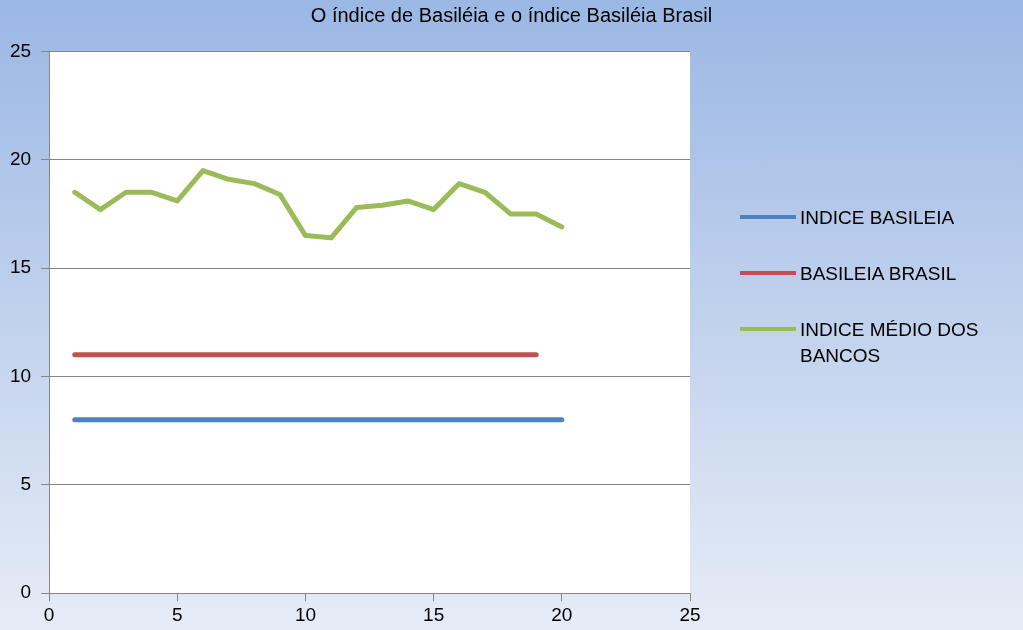  Describe the element at coordinates (690, 614) in the screenshot. I see `x-tick-label: 25` at that location.